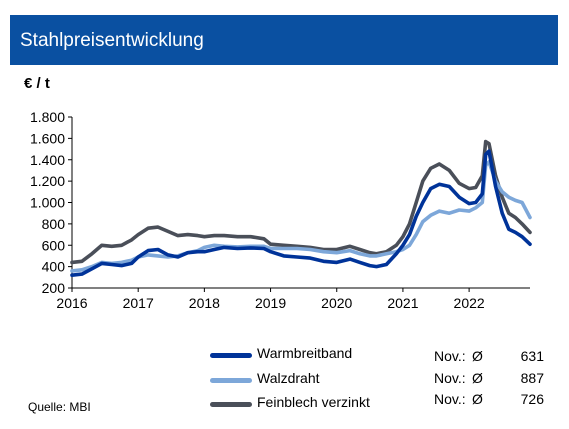 The width and height of the screenshot is (569, 429). Describe the element at coordinates (336, 303) in the screenshot. I see `x-tick-label: 2020` at that location.